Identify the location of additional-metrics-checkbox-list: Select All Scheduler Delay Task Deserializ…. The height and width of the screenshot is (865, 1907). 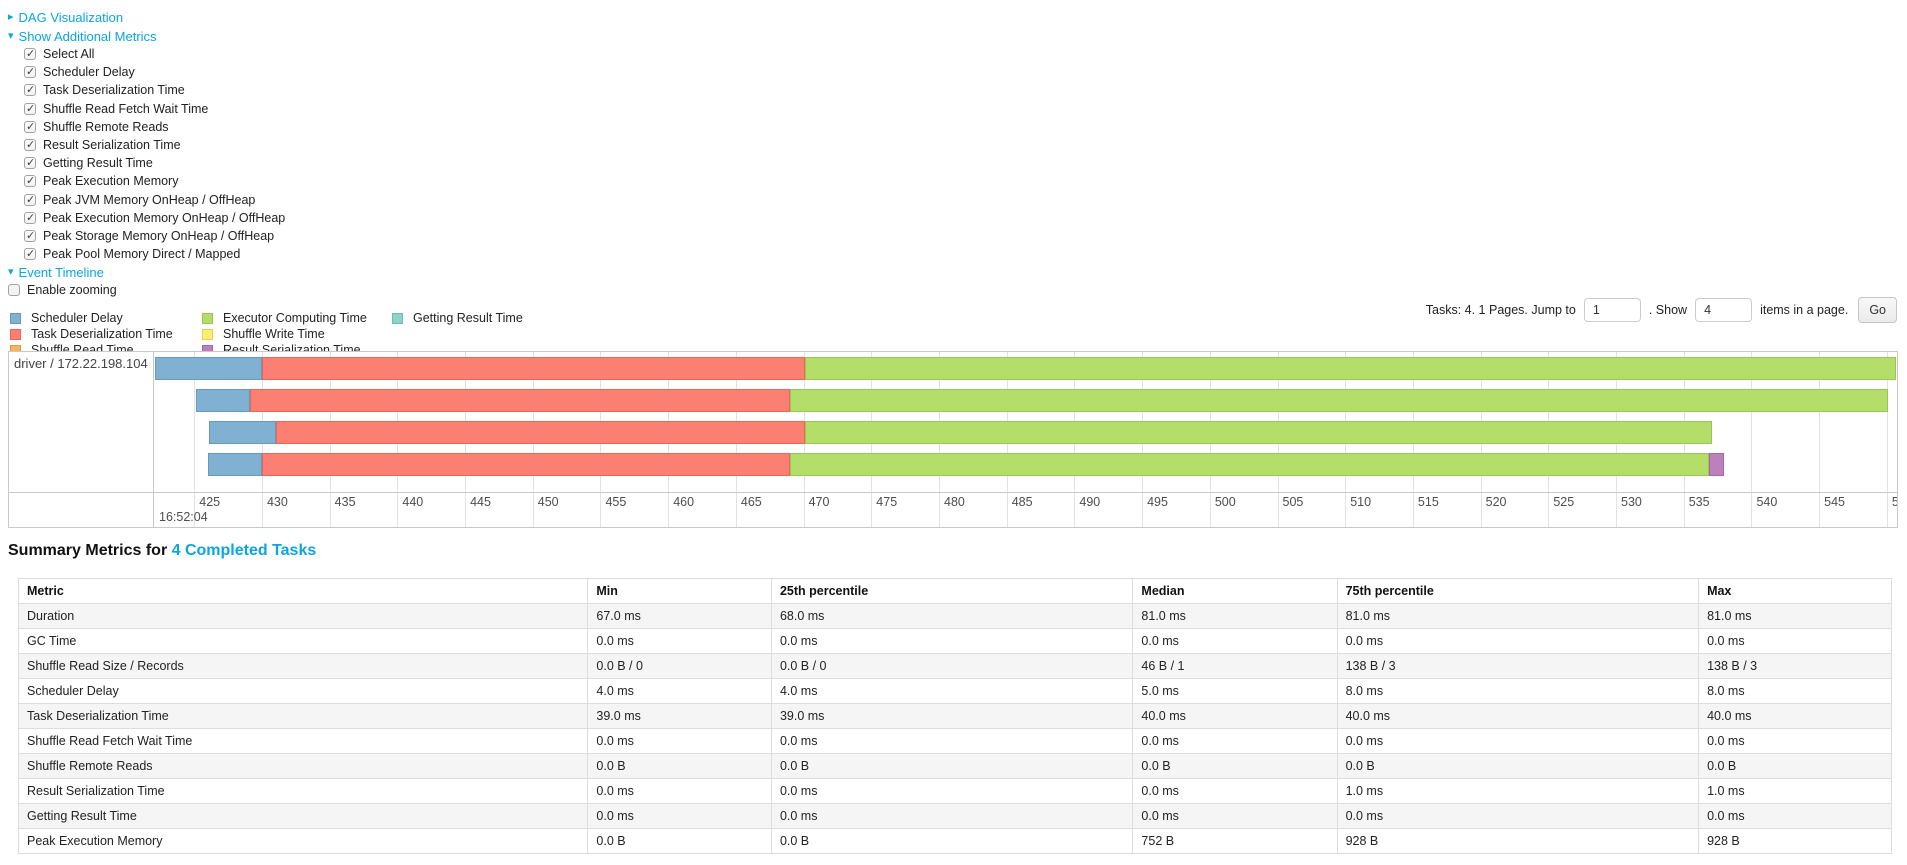
(146, 154).